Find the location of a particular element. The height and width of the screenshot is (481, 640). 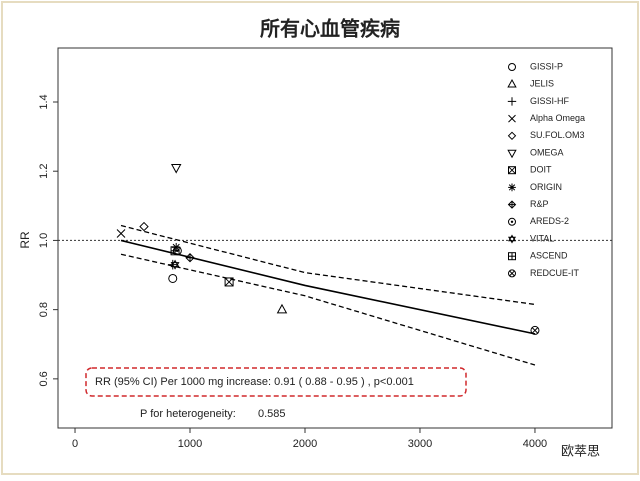

chart-title: 所有心血管疾病 is located at coordinates (330, 28).